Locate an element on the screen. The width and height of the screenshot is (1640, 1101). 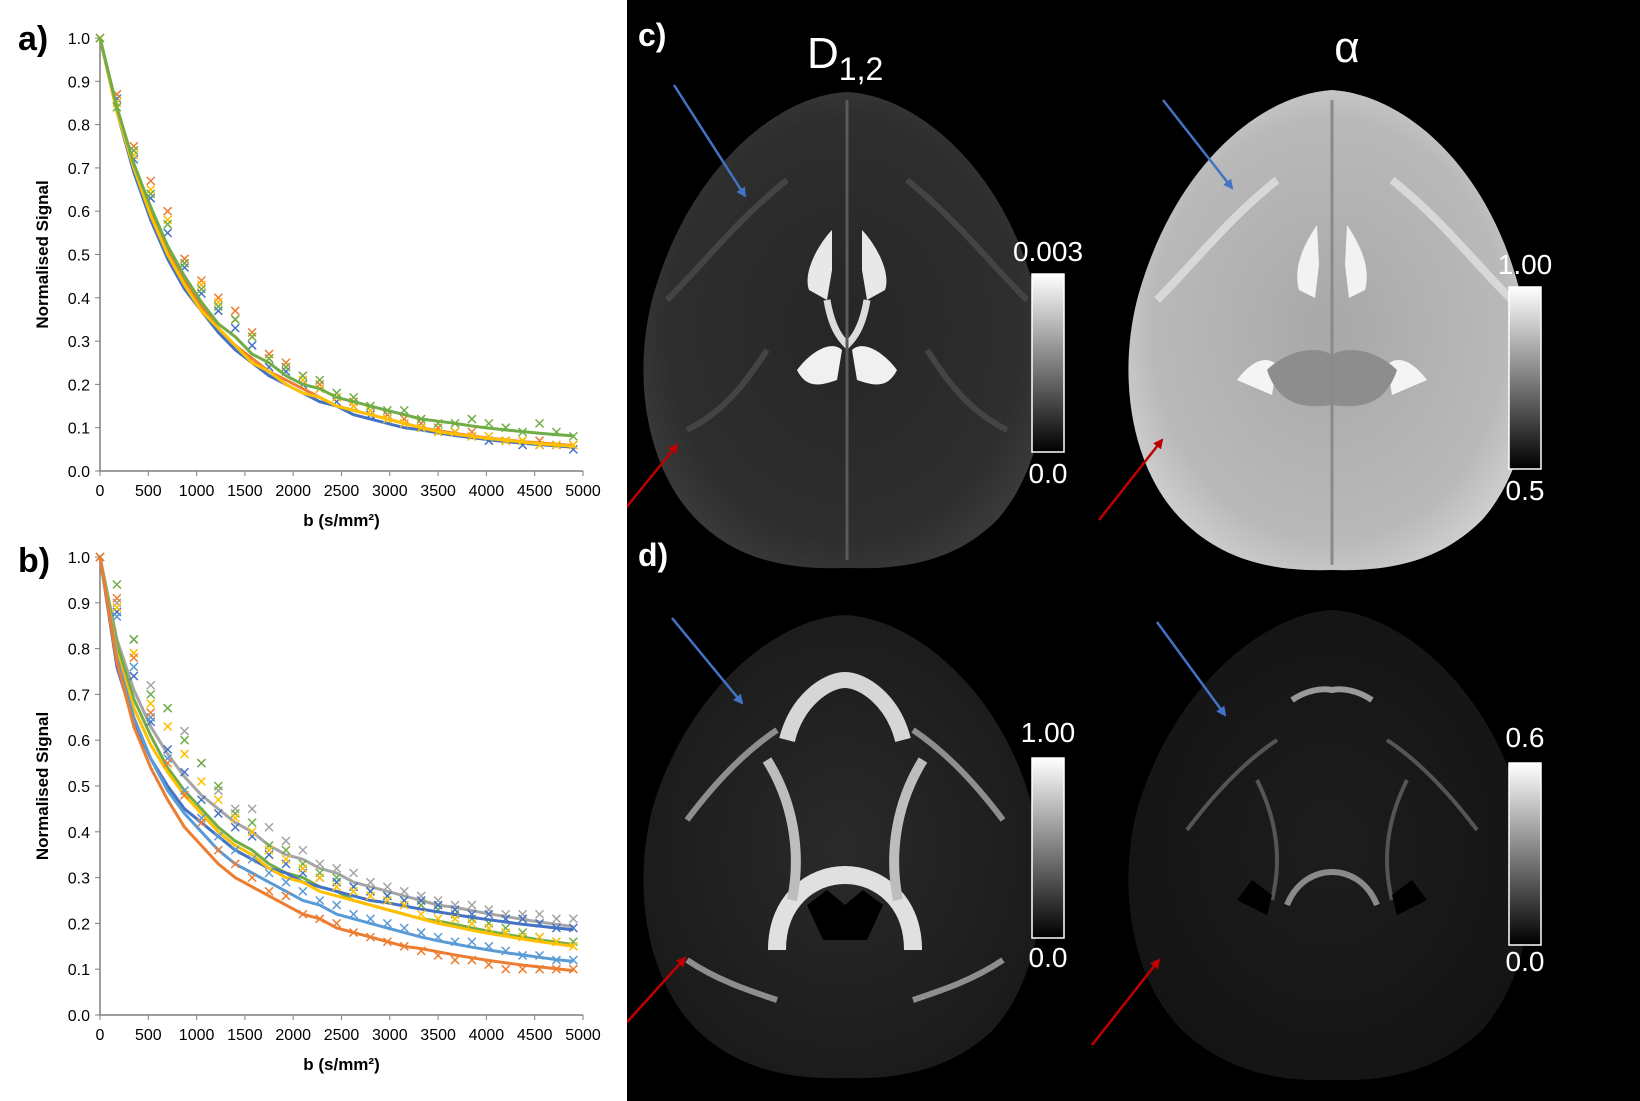
x-tick-label: 2000 is located at coordinates (293, 491).